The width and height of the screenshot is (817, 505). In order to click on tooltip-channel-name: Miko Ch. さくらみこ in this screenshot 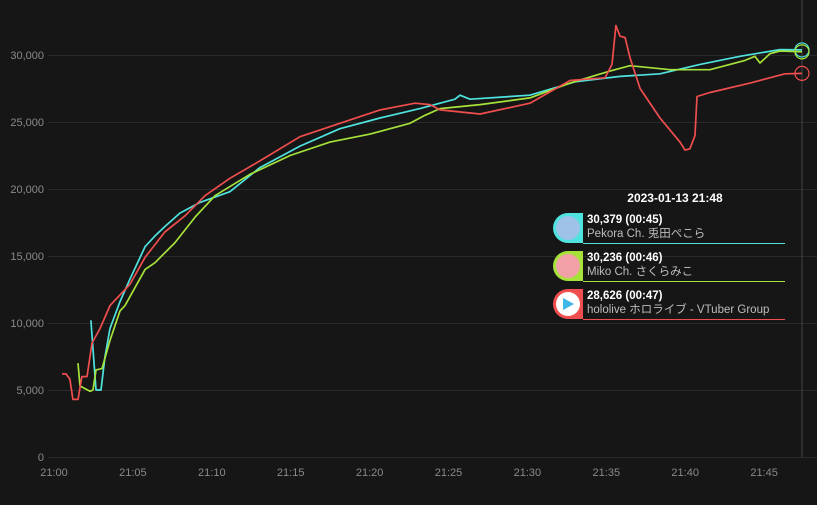, I will do `click(640, 272)`.